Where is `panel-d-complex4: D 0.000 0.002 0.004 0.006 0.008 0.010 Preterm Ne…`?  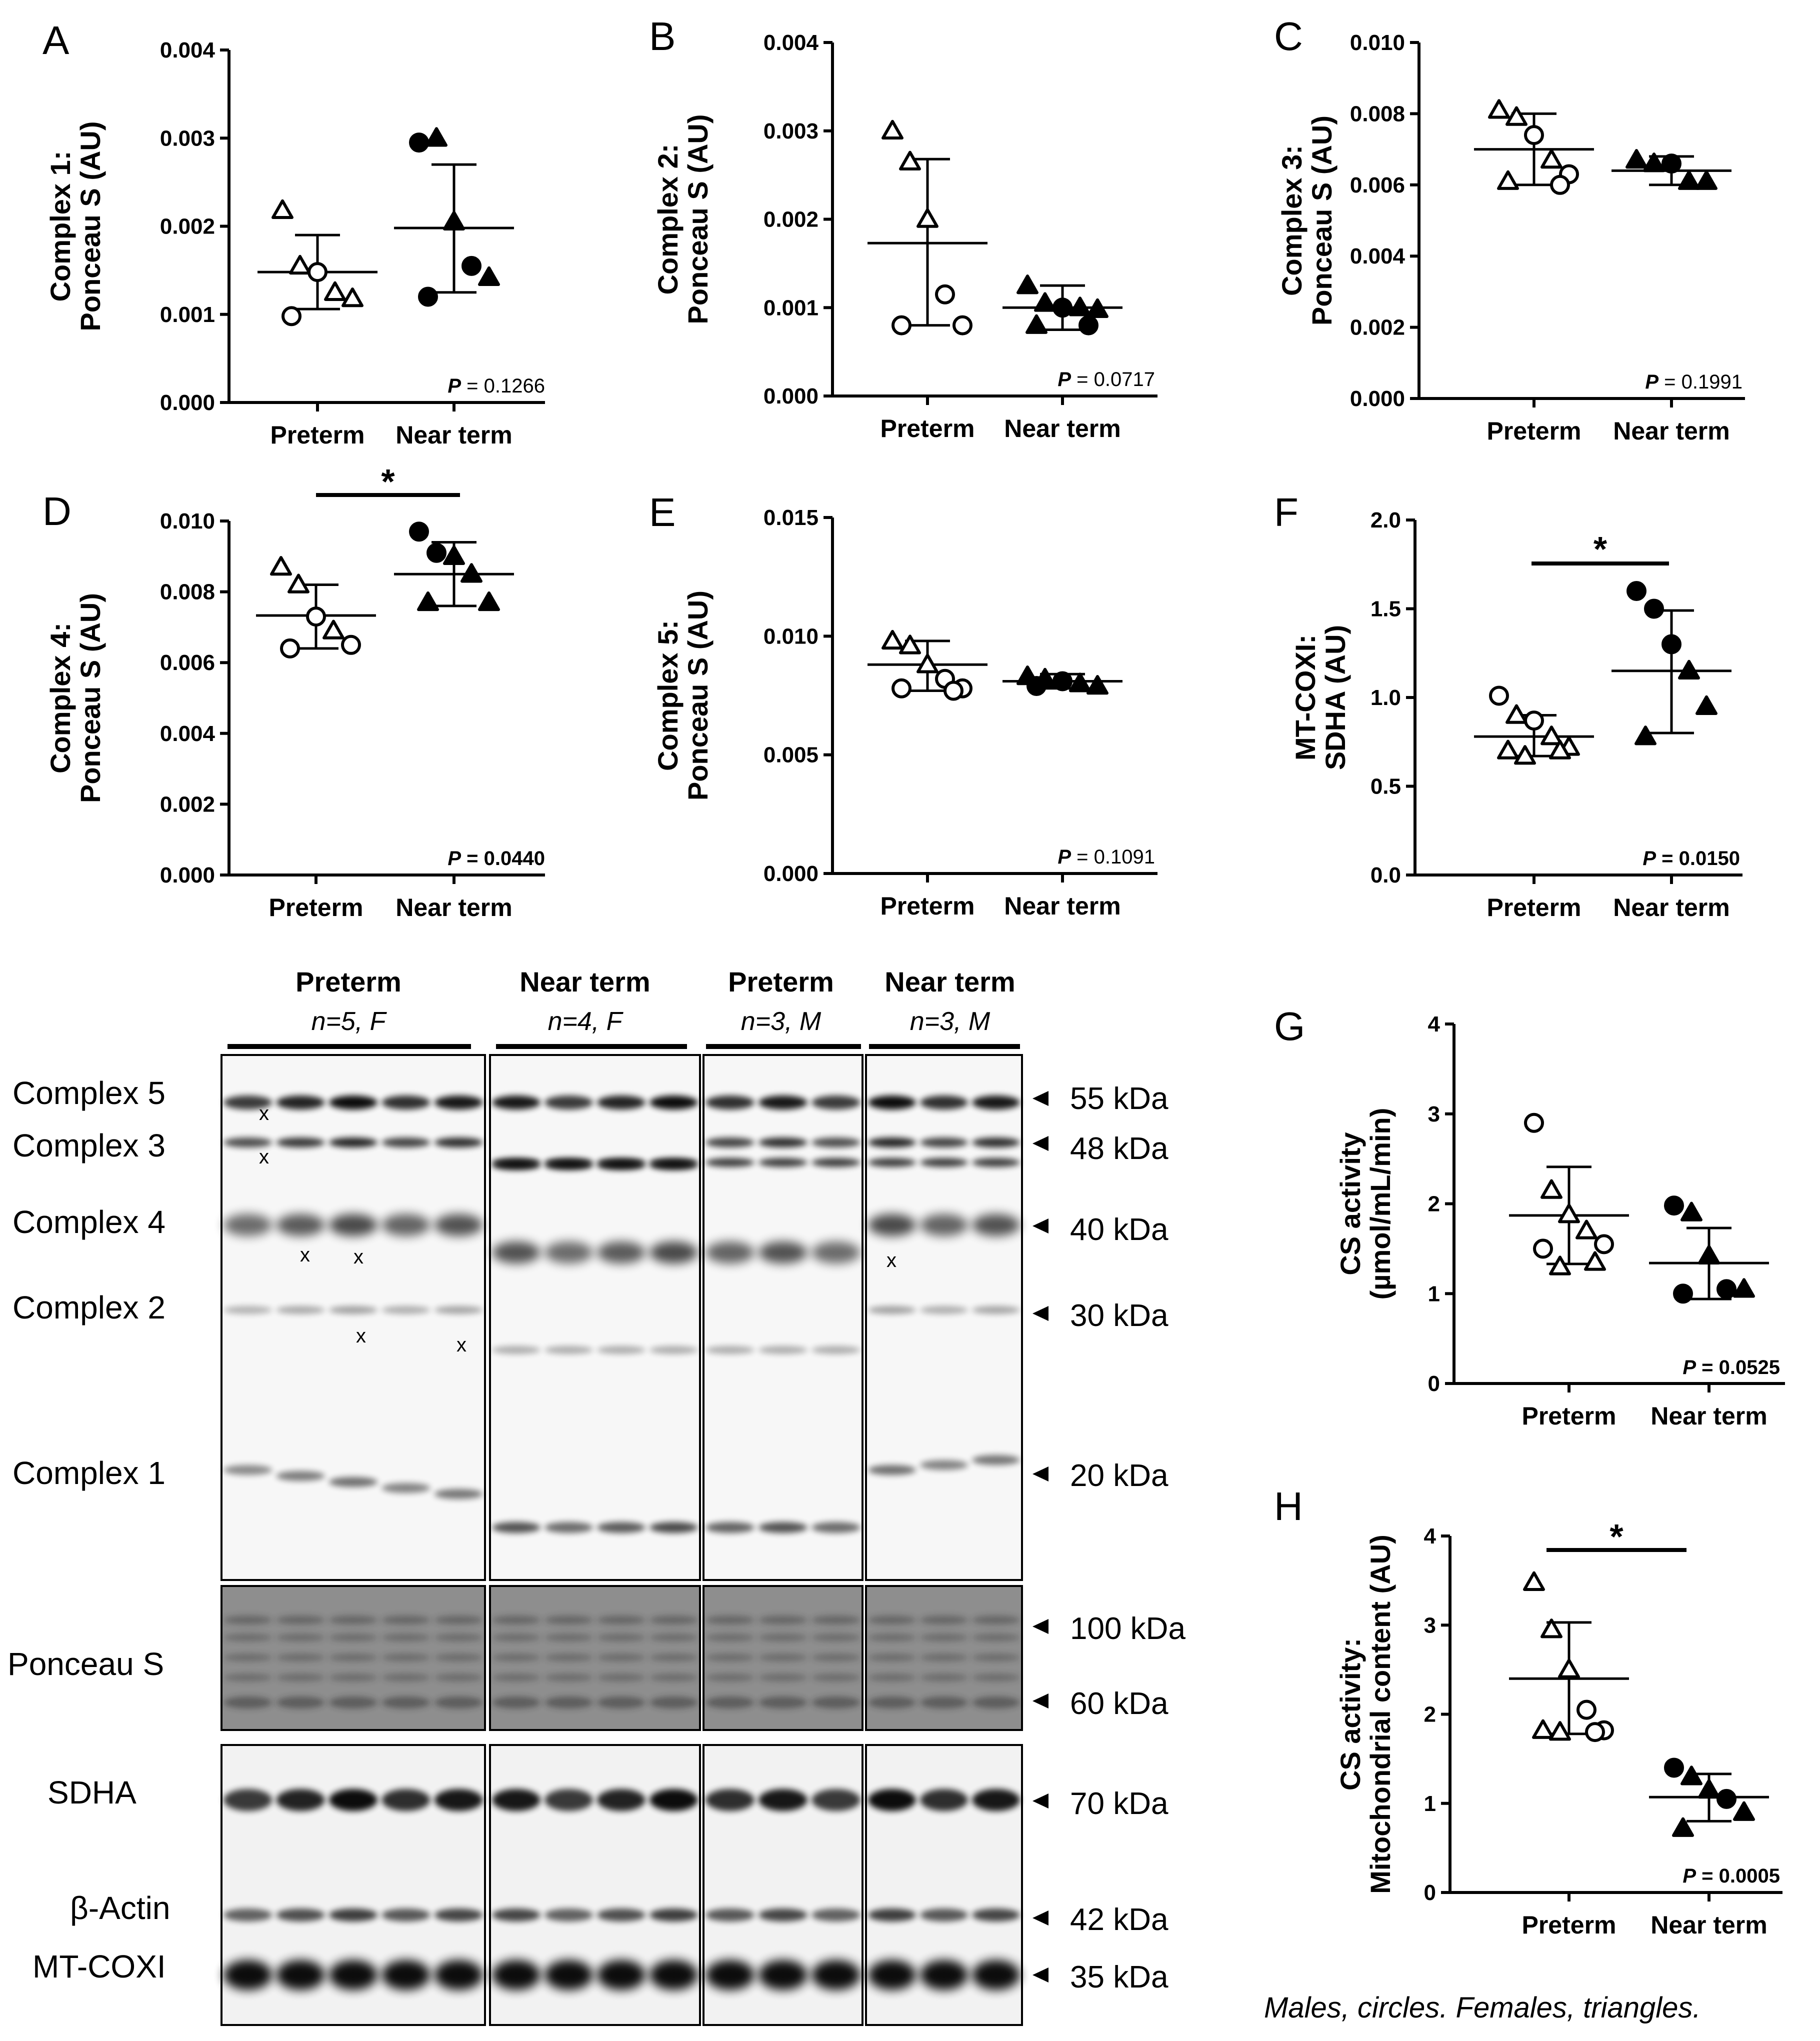
panel-d-complex4: D 0.000 0.002 0.004 0.006 0.008 0.010 Preterm Ne… is located at coordinates (293, 692).